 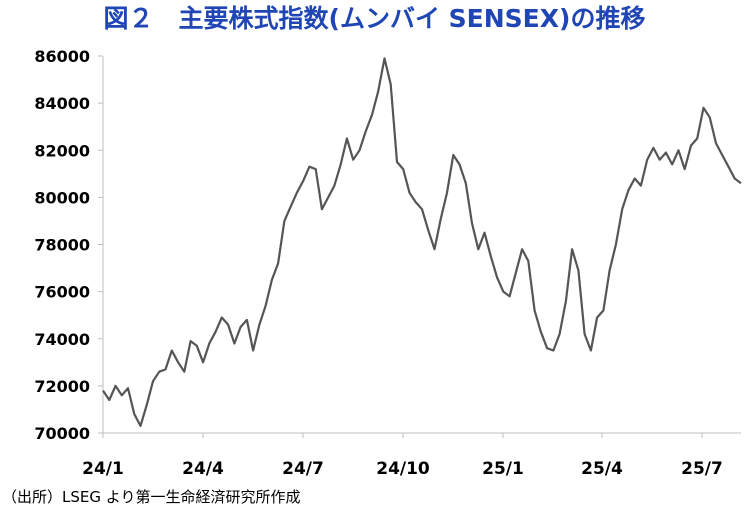 What do you see at coordinates (62, 245) in the screenshot?
I see `y-tick-label: 78000` at bounding box center [62, 245].